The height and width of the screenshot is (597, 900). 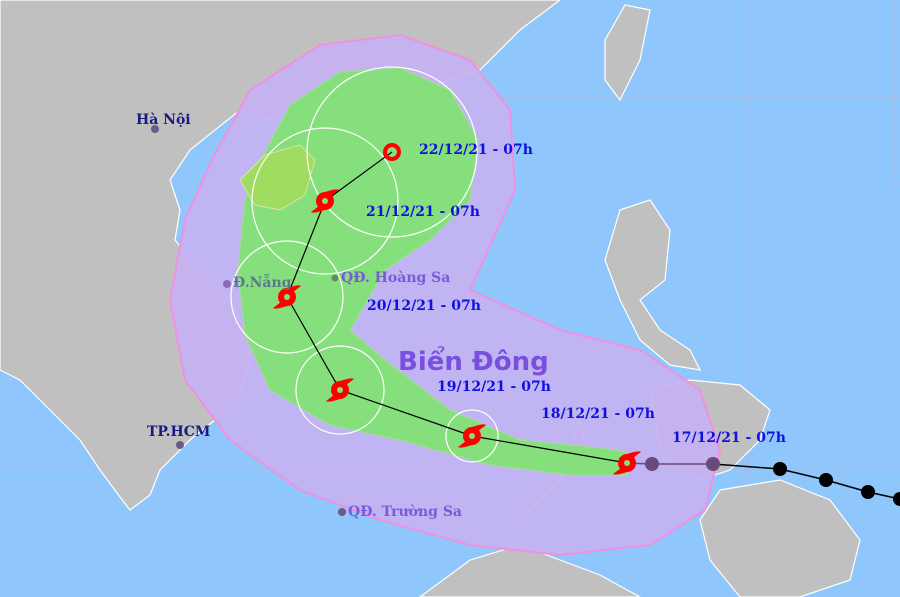 I want to click on time-label: 20/12/21 - 07h, so click(x=424, y=306).